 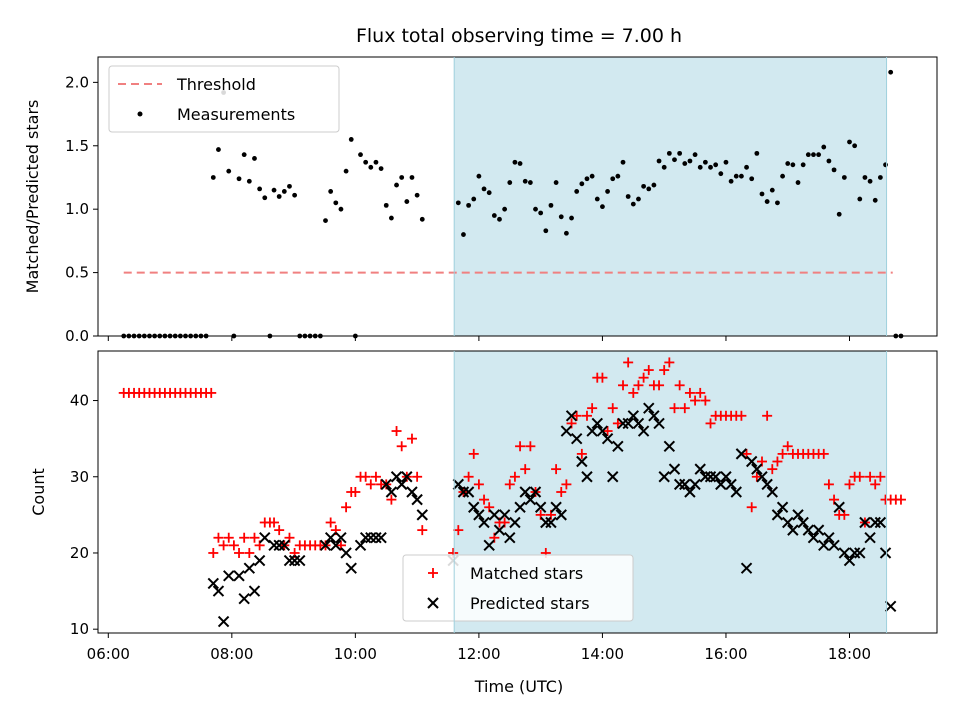 I want to click on count-y-tick-label: 10, so click(x=79, y=629).